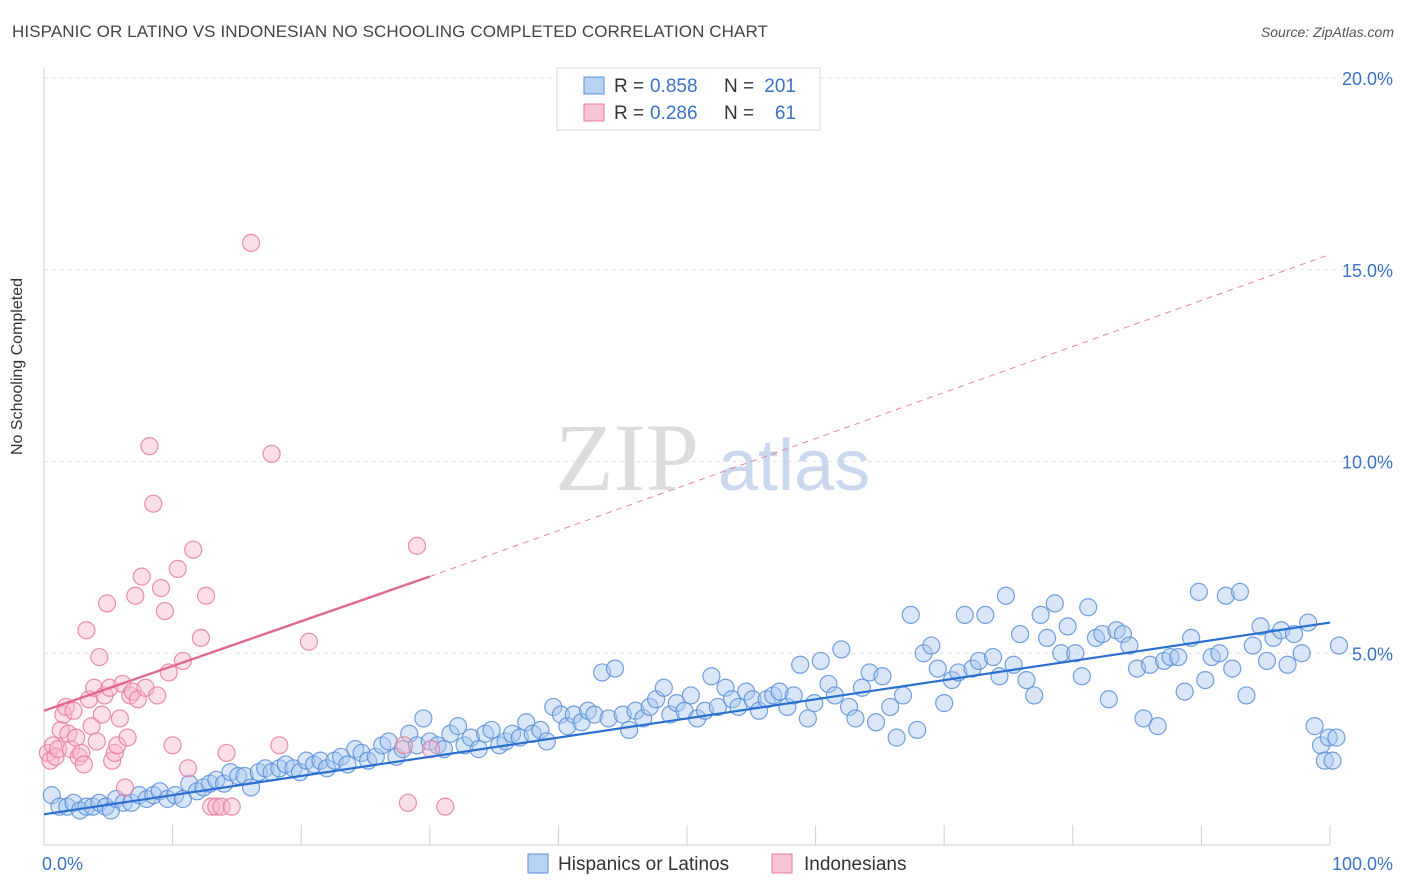 Image resolution: width=1406 pixels, height=892 pixels. I want to click on x-tick-label-1: 100.0%, so click(1362, 864).